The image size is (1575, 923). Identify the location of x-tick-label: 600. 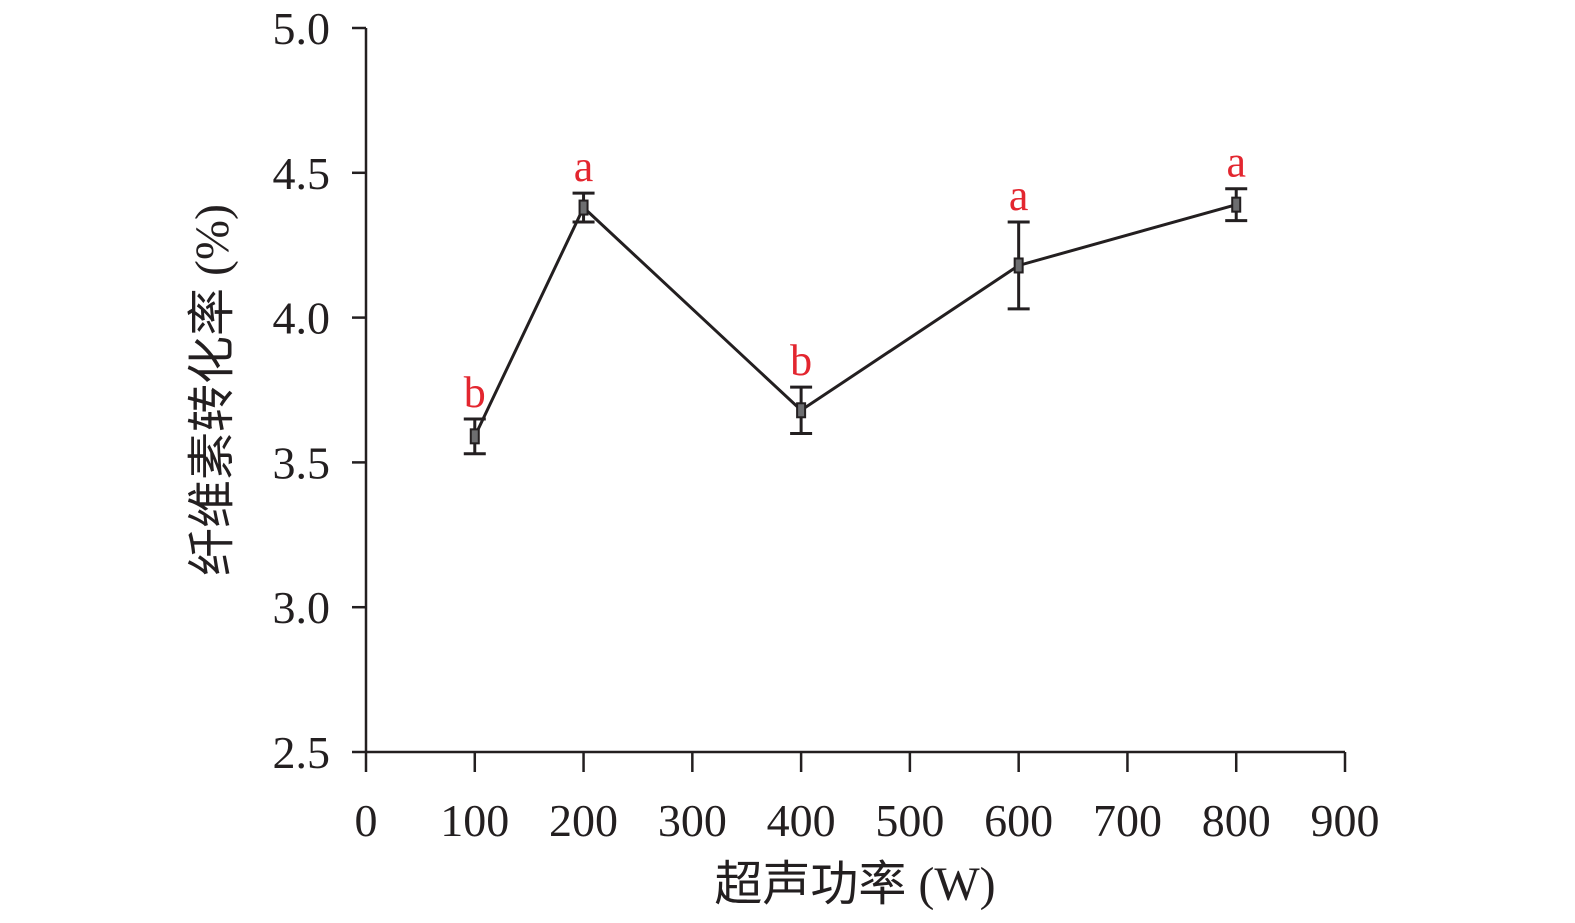
(1018, 820).